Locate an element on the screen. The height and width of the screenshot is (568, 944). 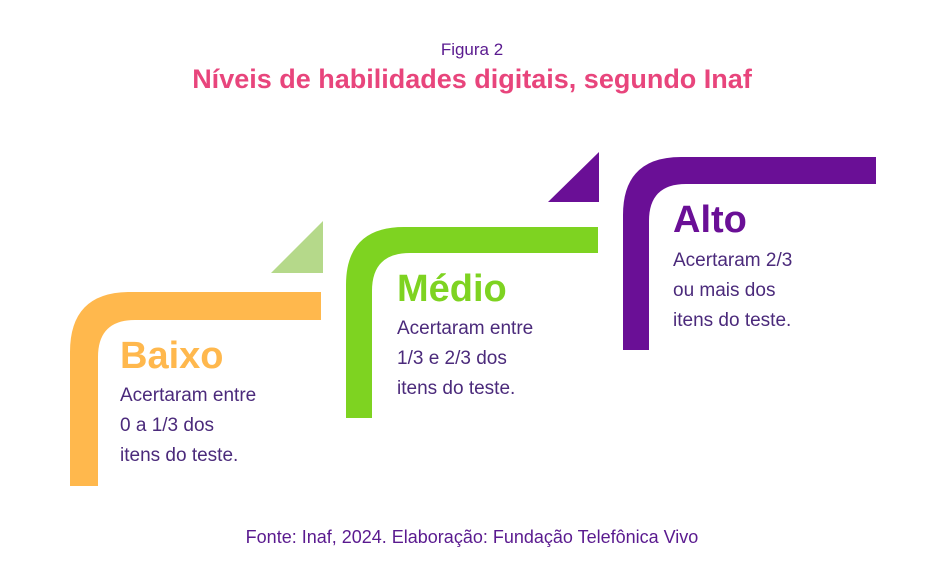
description-line: 0 a 1/3 dos is located at coordinates (167, 425).